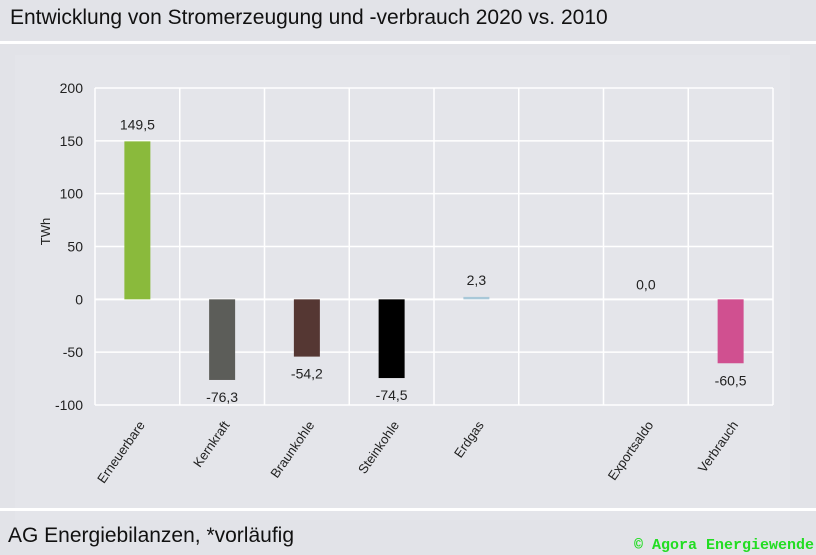  What do you see at coordinates (408, 42) in the screenshot?
I see `top-divider` at bounding box center [408, 42].